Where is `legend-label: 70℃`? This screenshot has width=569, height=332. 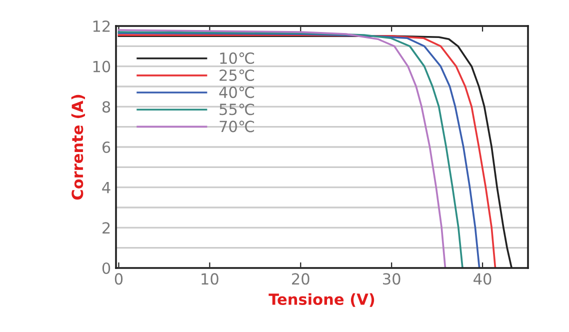
legend-label: 70℃ is located at coordinates (237, 126).